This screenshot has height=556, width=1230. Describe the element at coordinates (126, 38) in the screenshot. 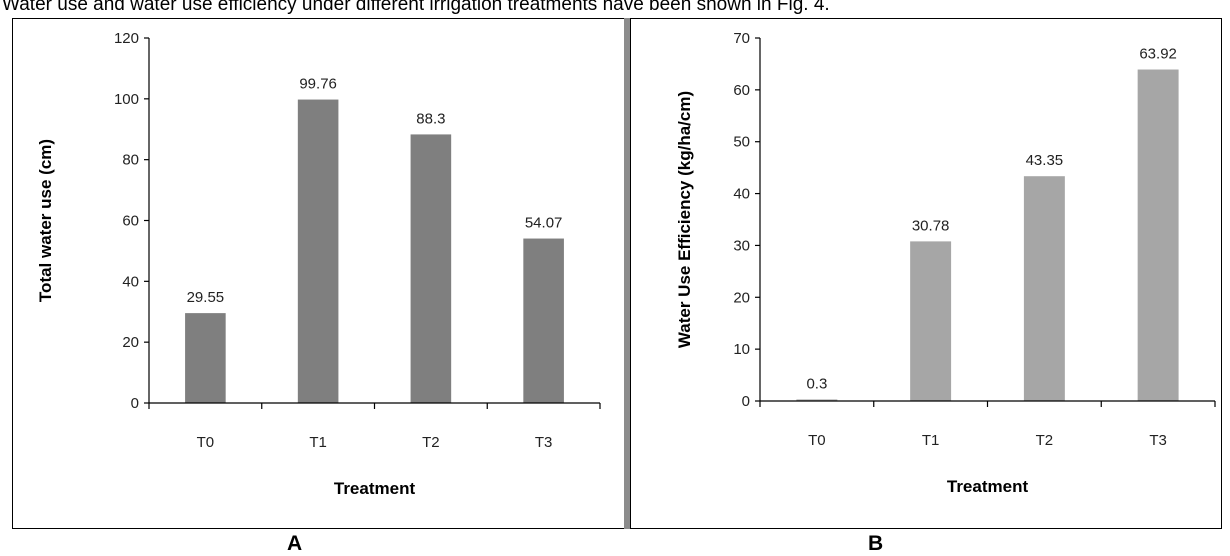

I see `y-tick-label: 120` at that location.